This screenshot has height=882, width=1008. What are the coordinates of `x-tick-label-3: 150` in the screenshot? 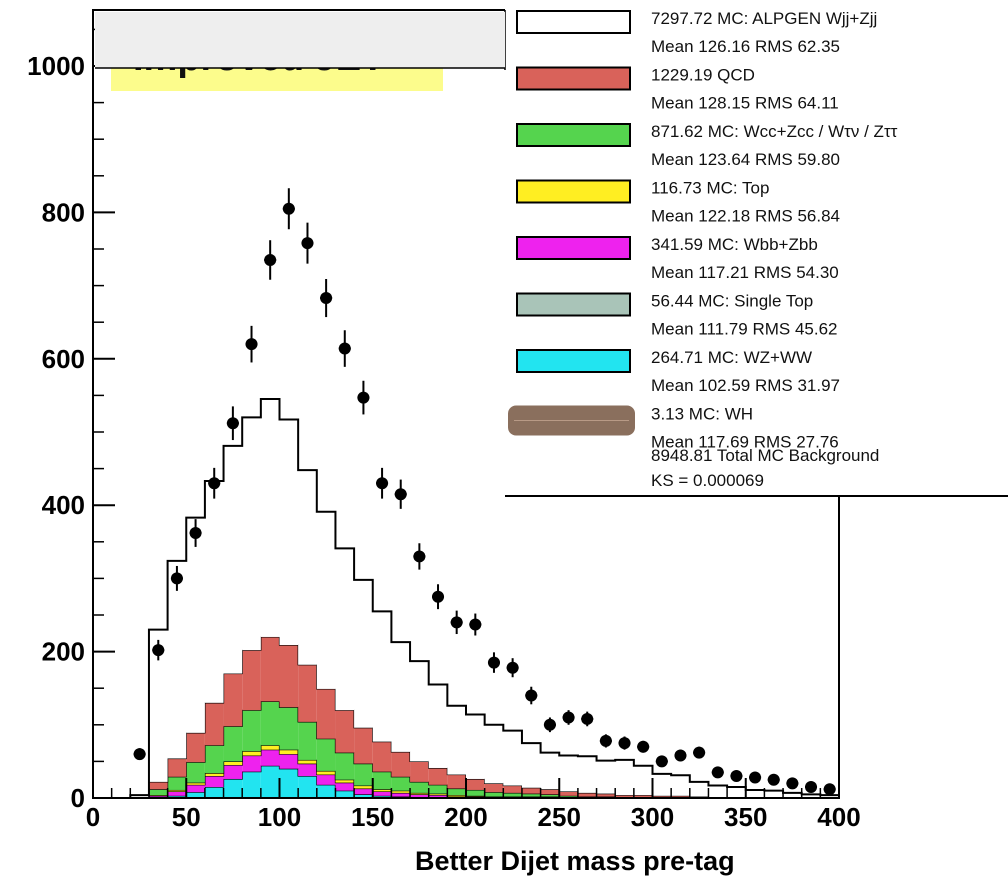 It's located at (372, 817).